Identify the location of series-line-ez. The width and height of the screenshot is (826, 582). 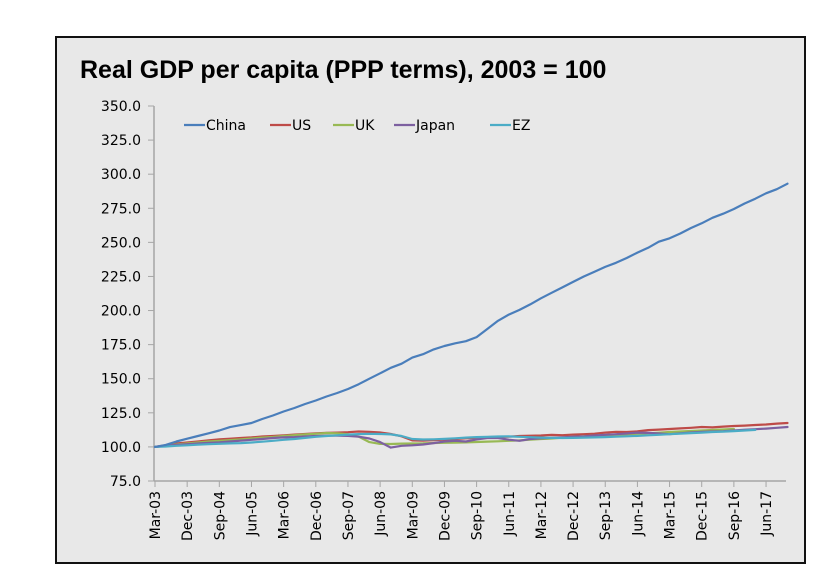
(455, 438).